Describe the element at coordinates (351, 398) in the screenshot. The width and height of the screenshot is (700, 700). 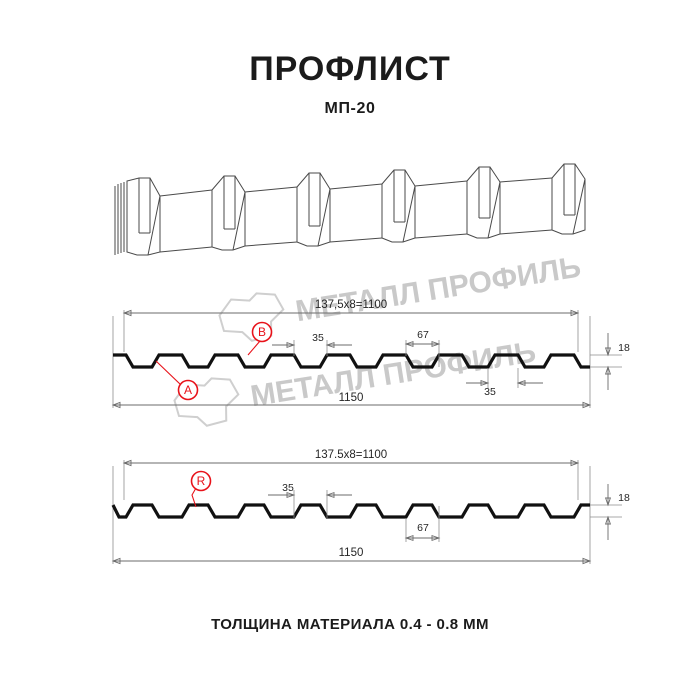
I see `dim-bottom-a: 1150` at that location.